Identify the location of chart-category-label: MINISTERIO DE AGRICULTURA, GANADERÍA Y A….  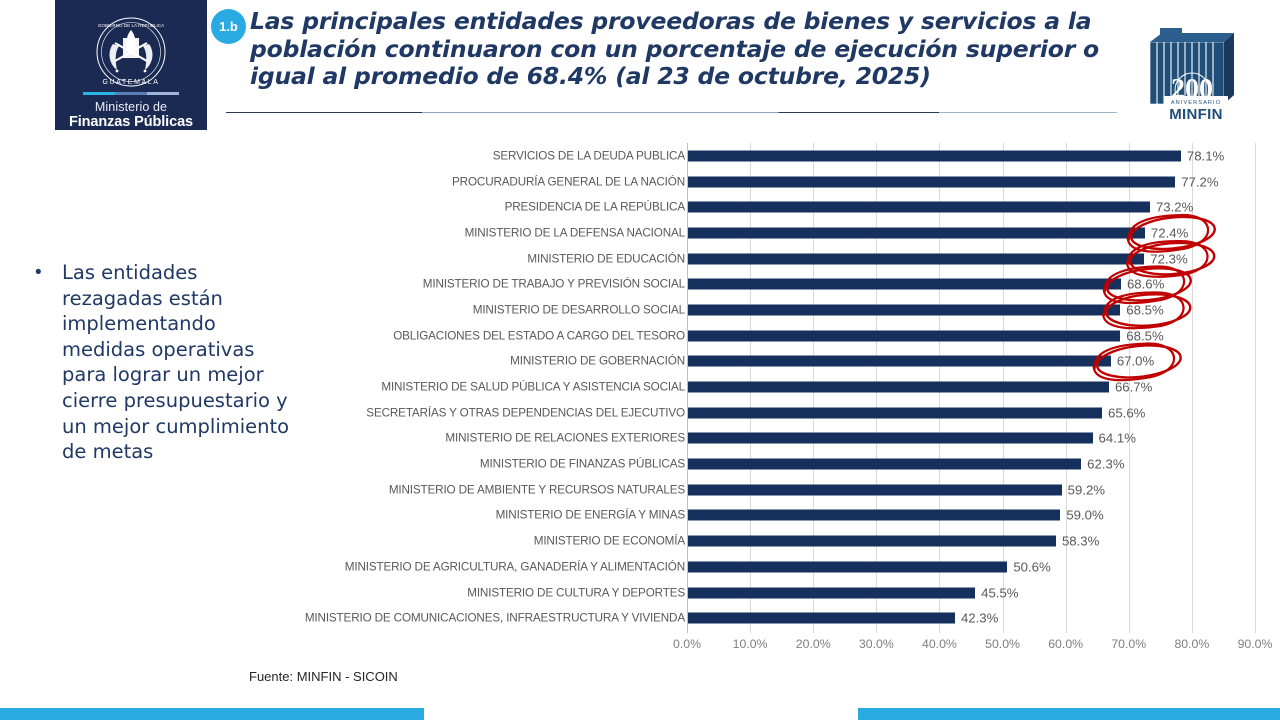
(514, 567).